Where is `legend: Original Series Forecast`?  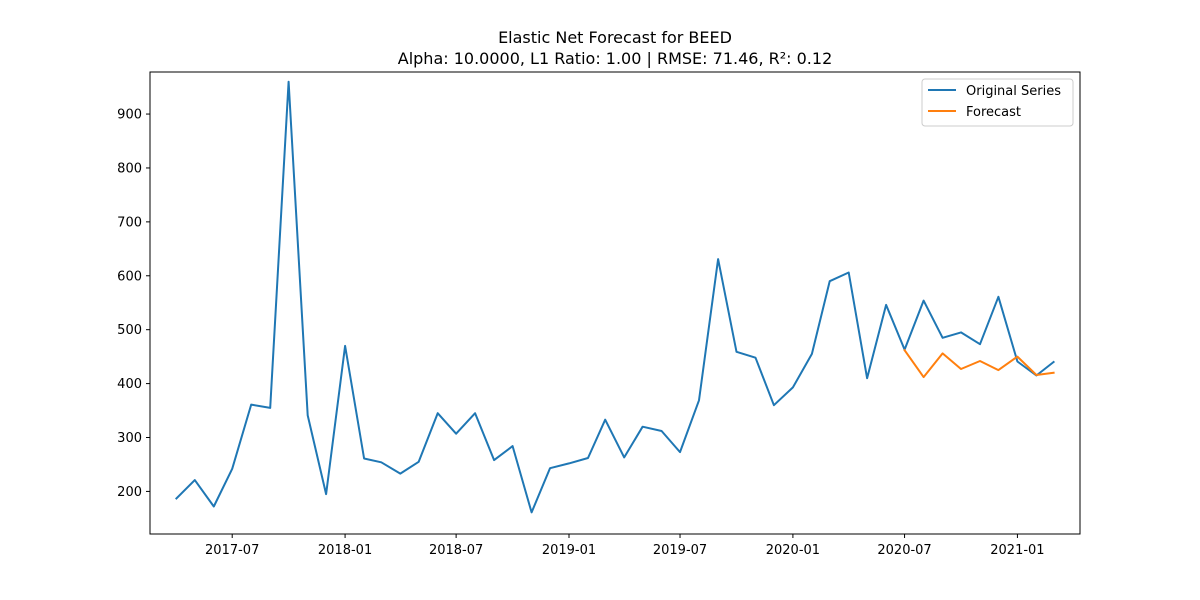 legend: Original Series Forecast is located at coordinates (997, 102).